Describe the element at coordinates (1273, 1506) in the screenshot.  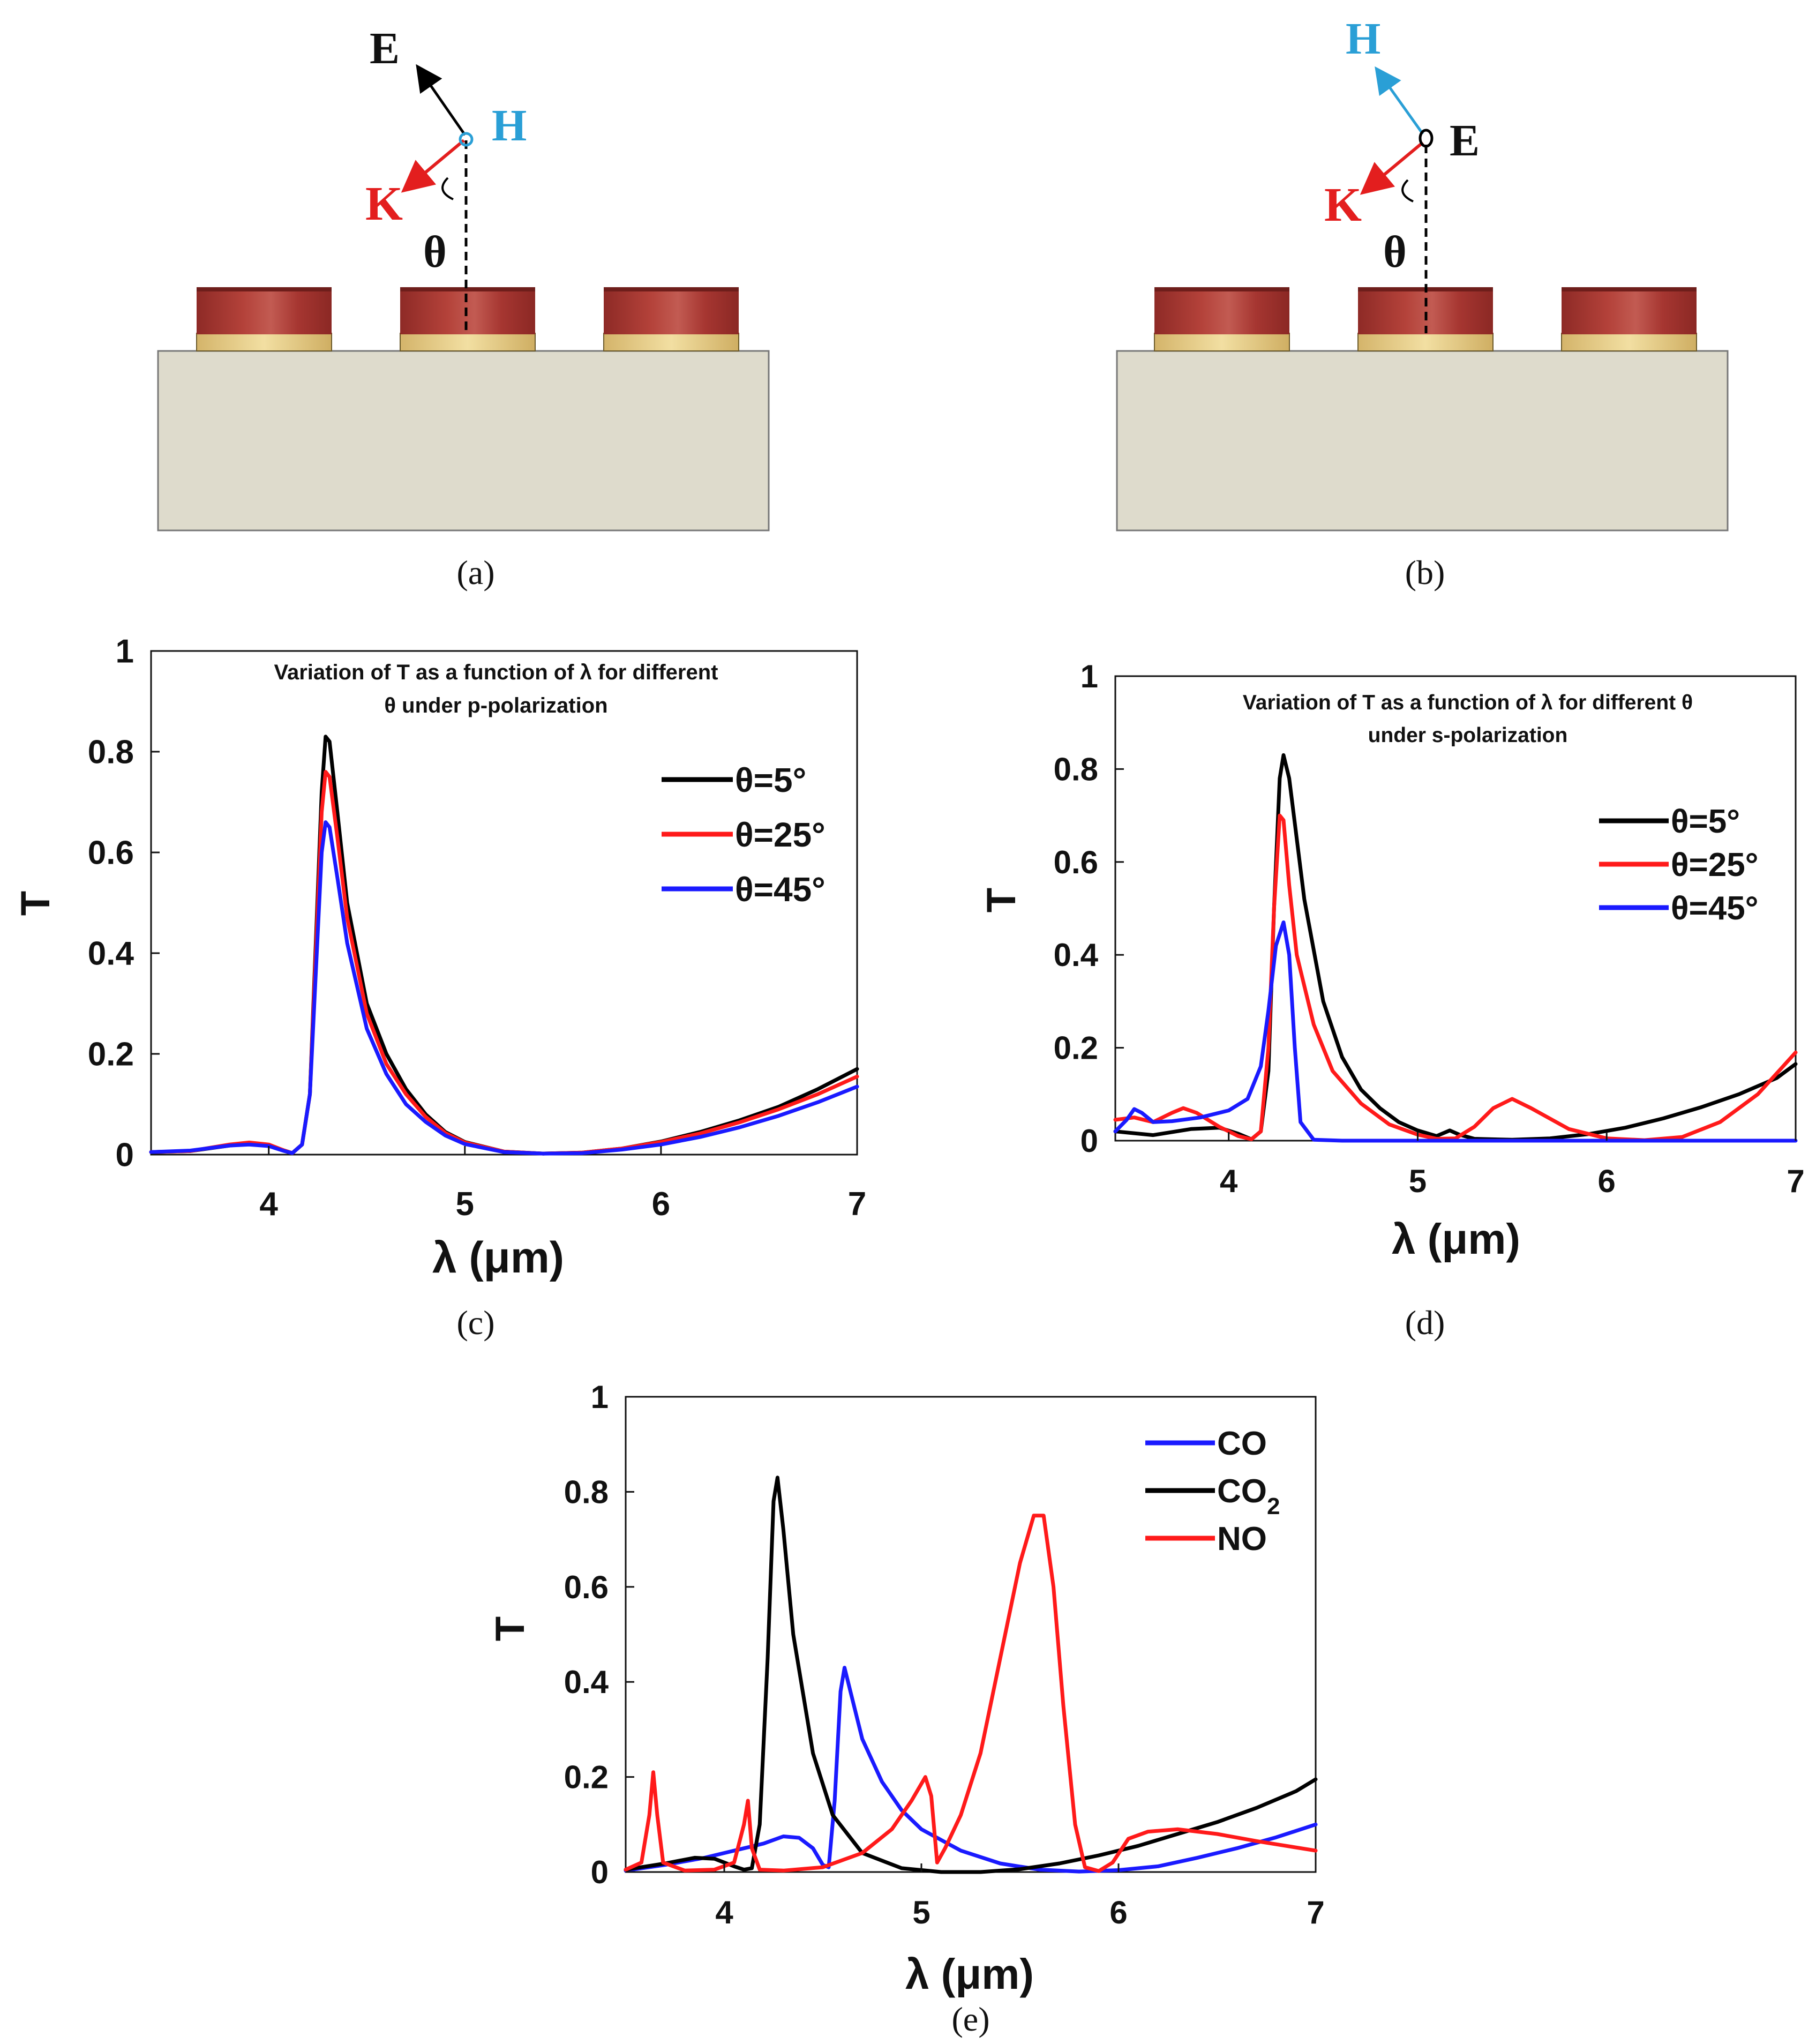
I see `legend-subscript: 2` at that location.